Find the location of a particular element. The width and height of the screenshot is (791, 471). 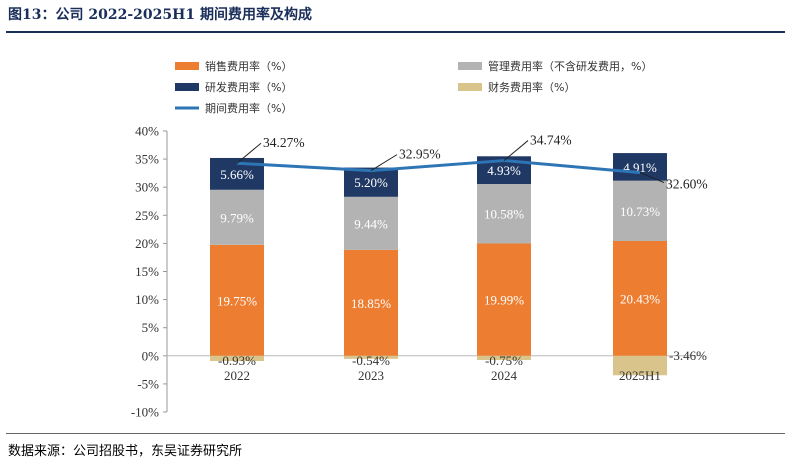

bar-label: 20.43% is located at coordinates (640, 298).